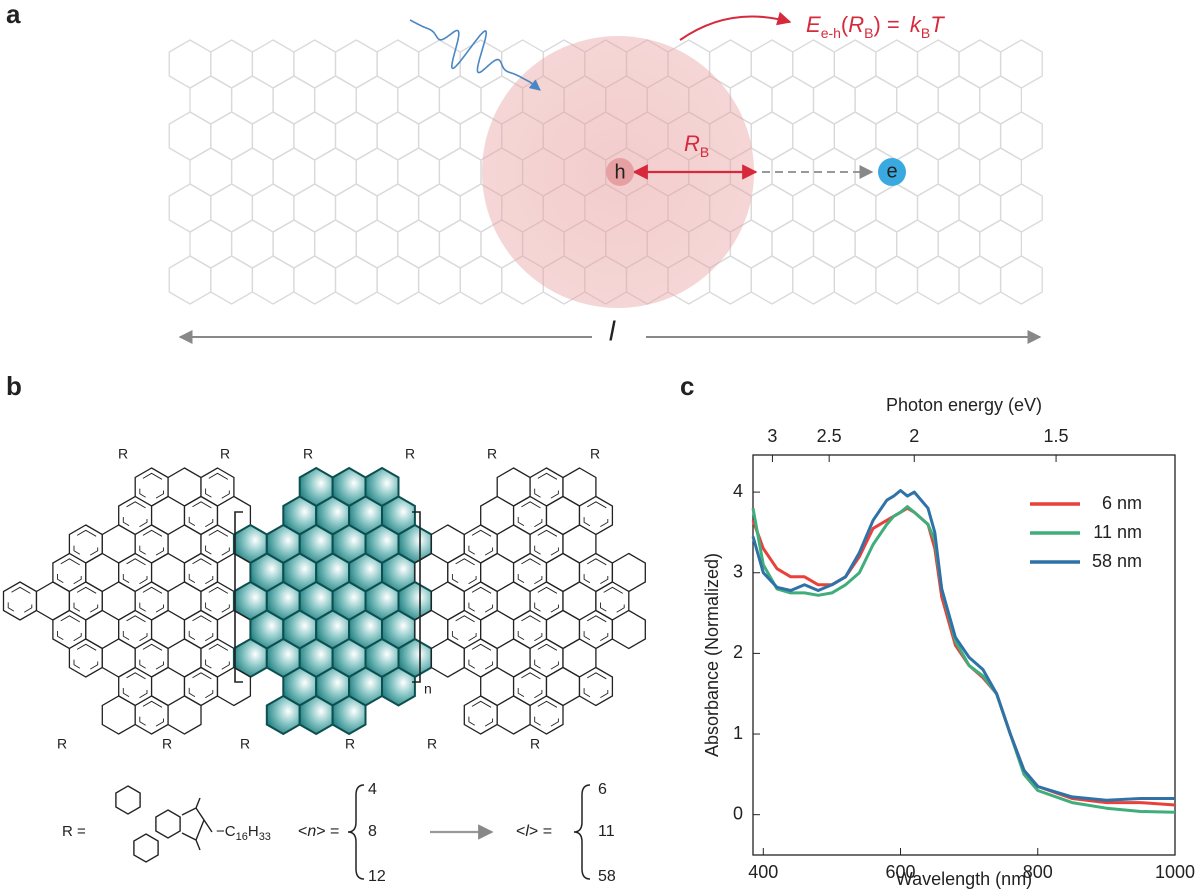 The width and height of the screenshot is (1200, 891). I want to click on y-axis-label: Absorbance (Normalized), so click(712, 655).